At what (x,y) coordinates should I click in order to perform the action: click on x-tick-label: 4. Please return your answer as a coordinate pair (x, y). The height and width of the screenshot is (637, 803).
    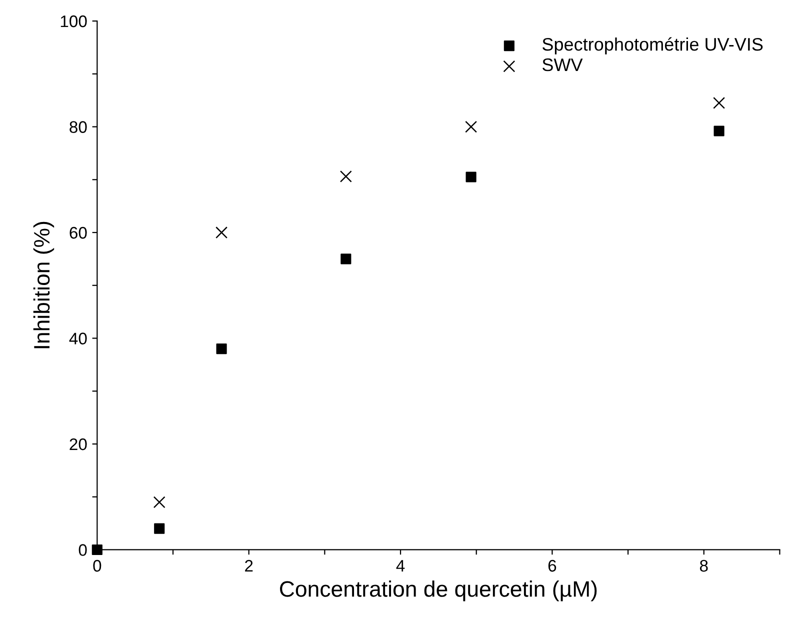
    Looking at the image, I should click on (400, 566).